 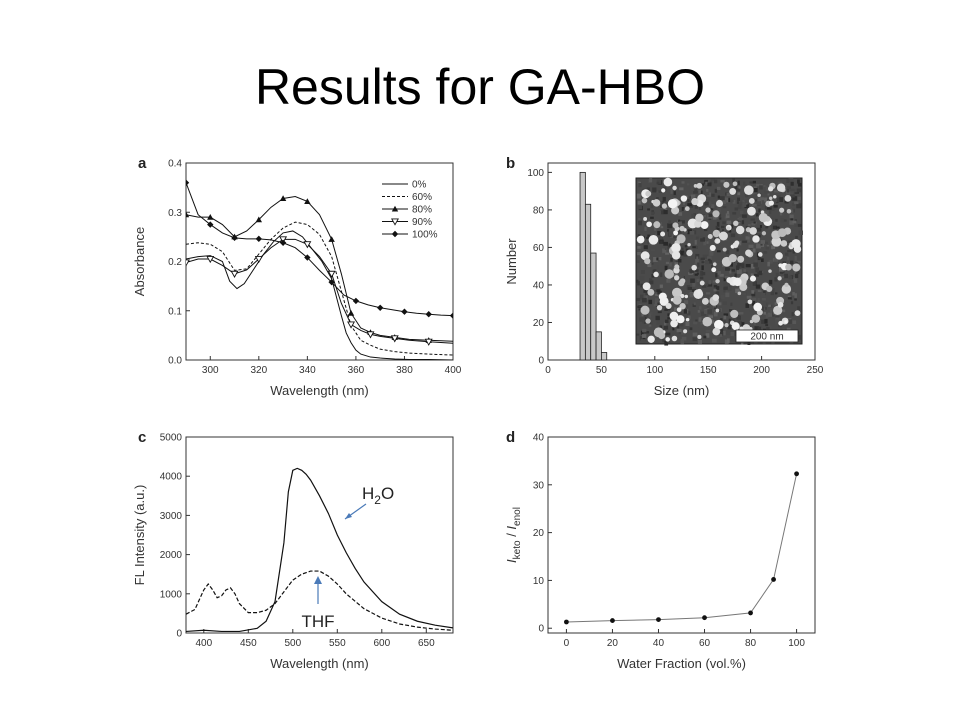 I want to click on panel-letter: a, so click(x=142, y=163).